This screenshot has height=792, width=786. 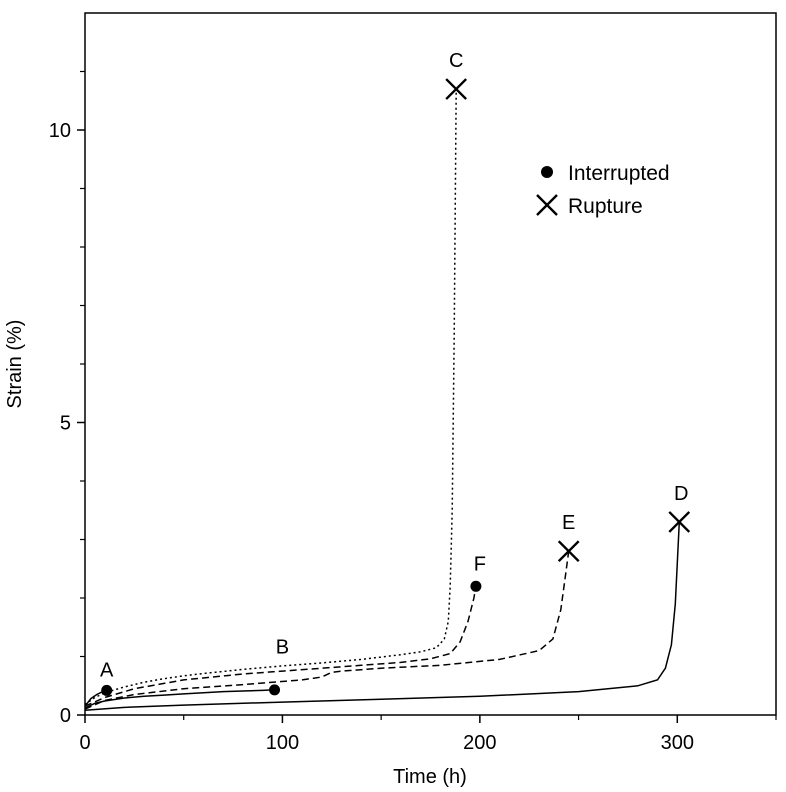 I want to click on legend-label: Rupture, so click(x=605, y=206).